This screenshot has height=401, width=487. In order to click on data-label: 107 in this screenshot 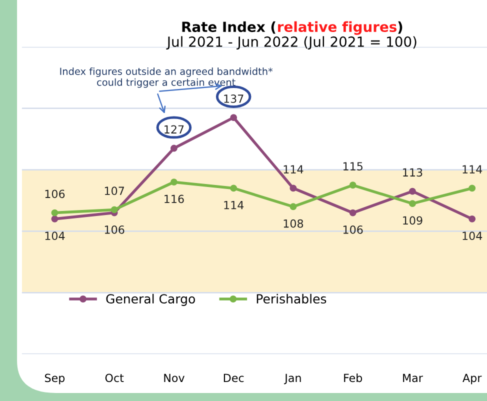, I will do `click(114, 191)`.